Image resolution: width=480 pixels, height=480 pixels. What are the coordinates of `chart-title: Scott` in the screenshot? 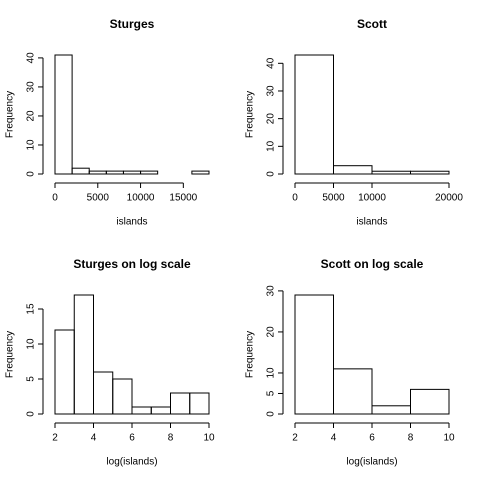 It's located at (372, 24).